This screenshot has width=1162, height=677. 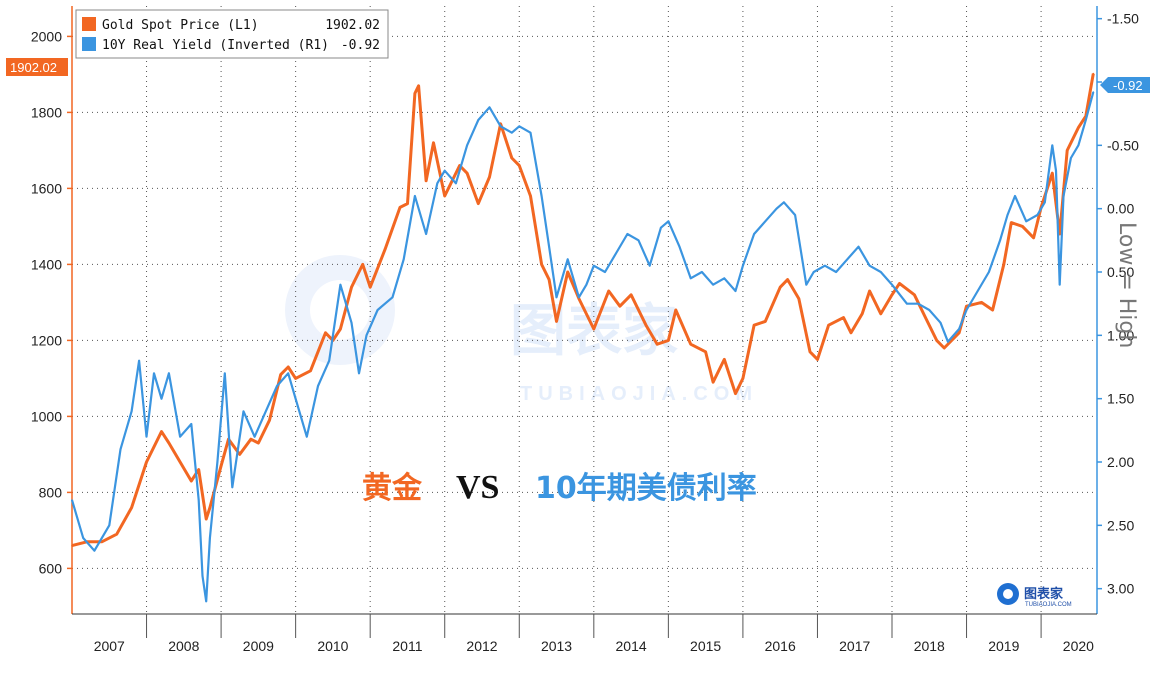 I want to click on legend-label-yield: 10Y Real Yield (Inverted (R1), so click(x=215, y=45).